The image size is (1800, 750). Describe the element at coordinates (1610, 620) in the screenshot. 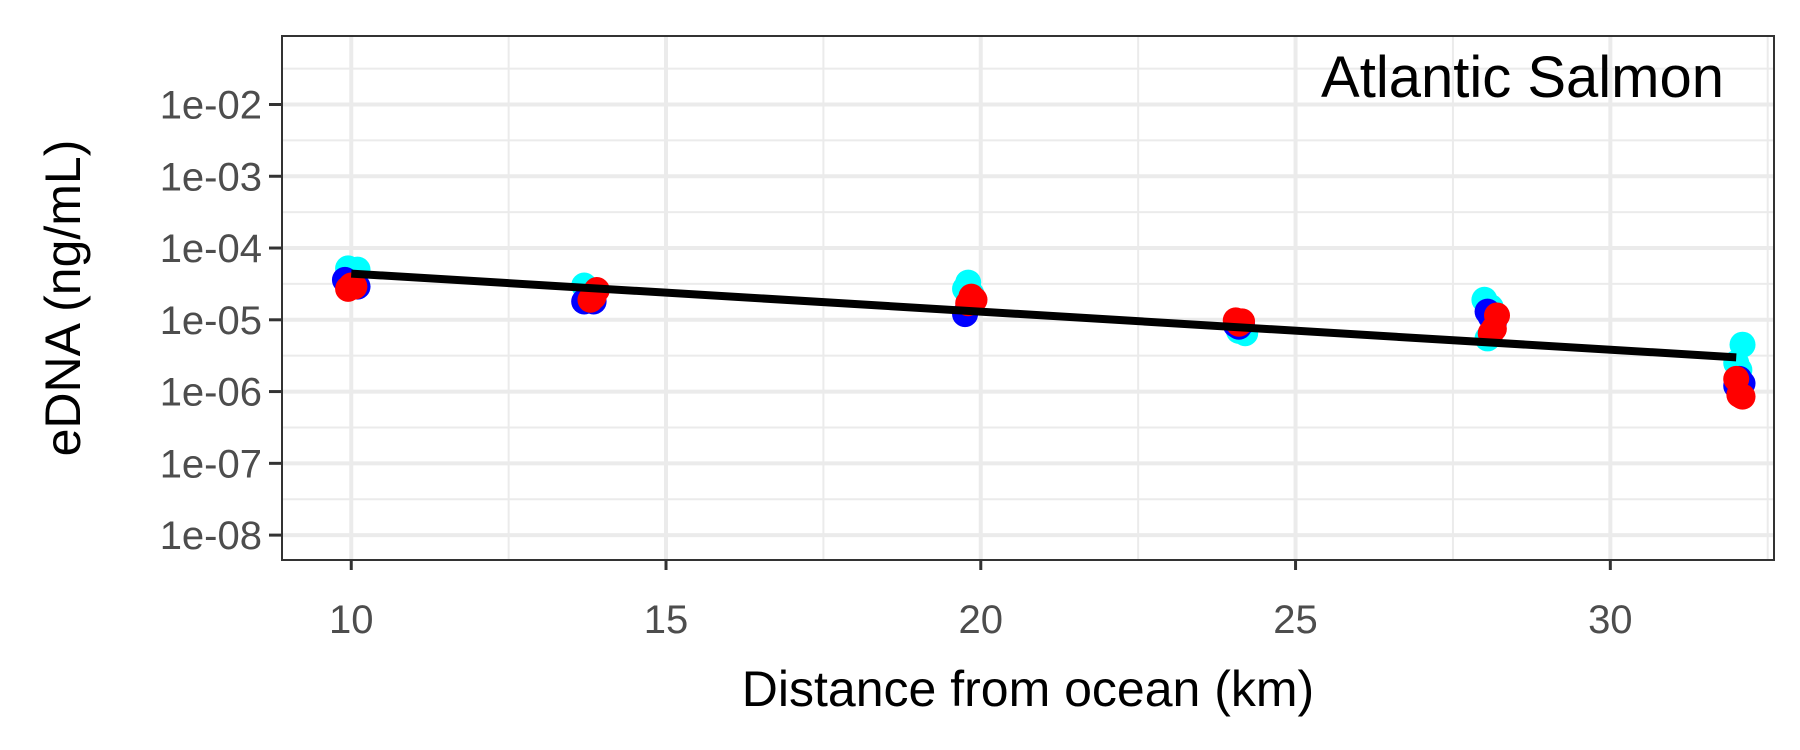

I see `x-tick-label: 30` at that location.